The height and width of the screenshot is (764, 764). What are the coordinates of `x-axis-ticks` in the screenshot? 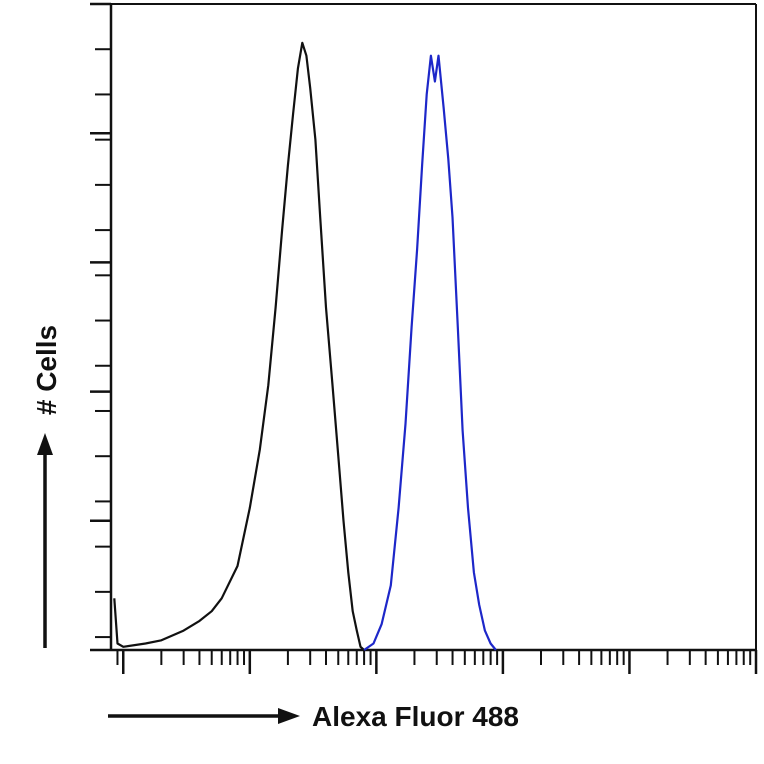 It's located at (437, 662).